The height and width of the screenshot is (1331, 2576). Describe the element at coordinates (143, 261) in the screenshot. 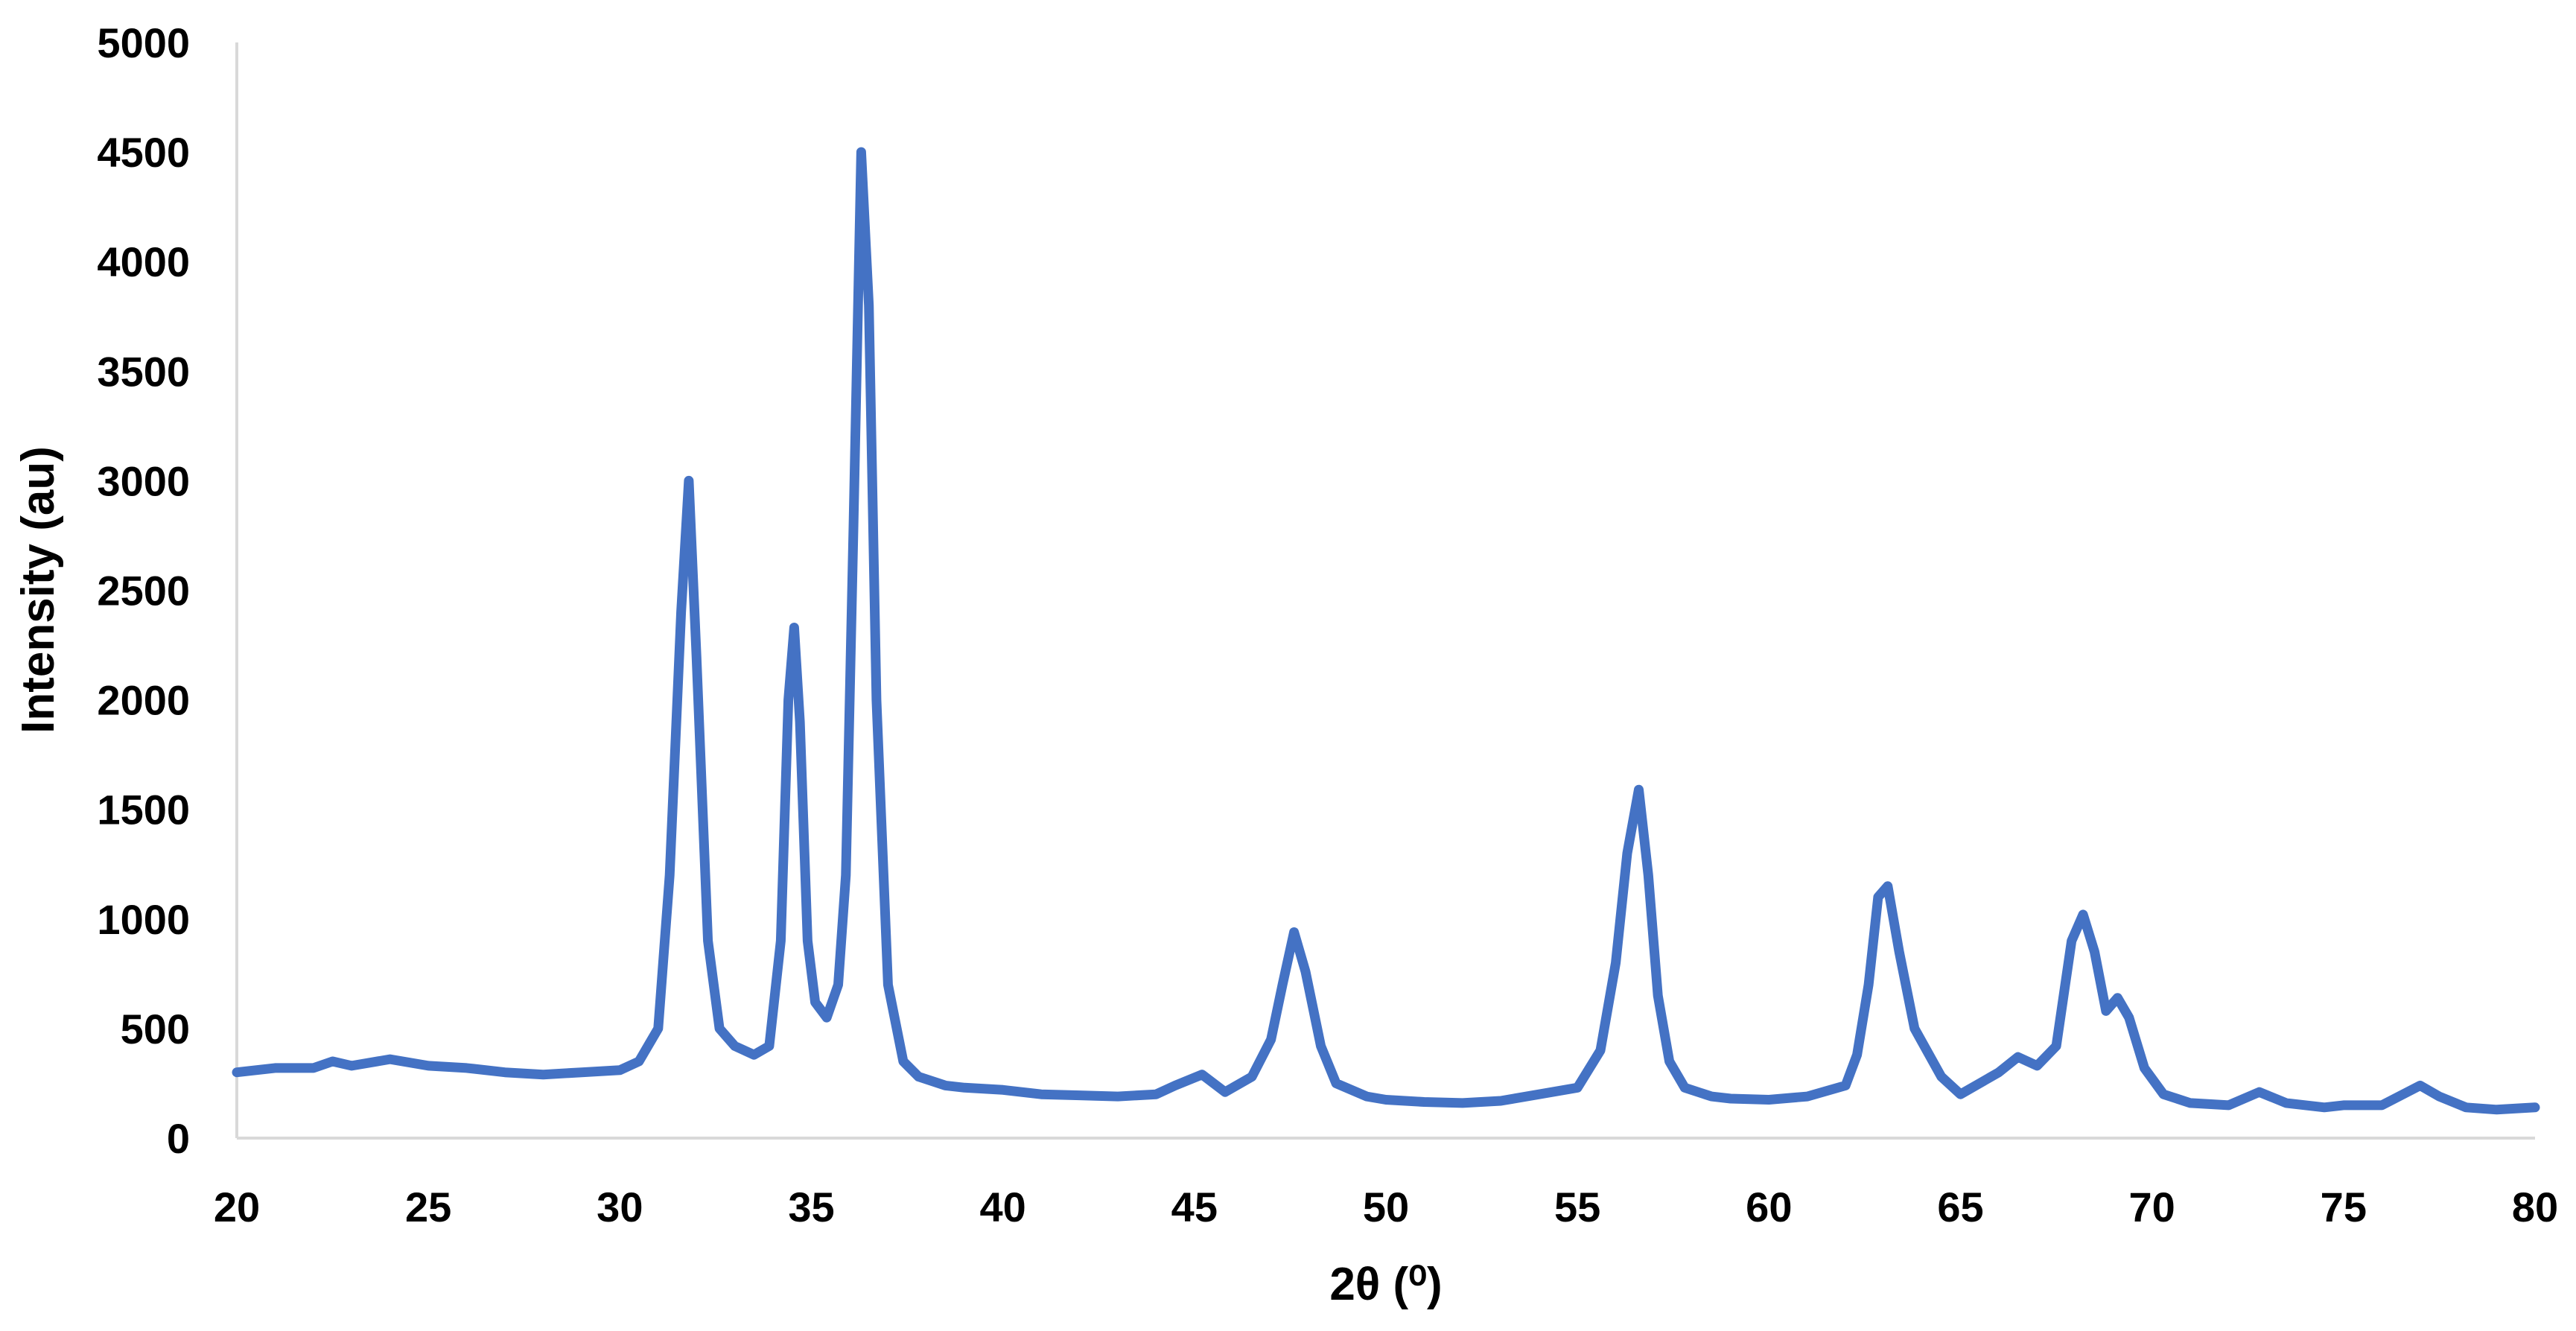

I see `y-tick-label: 4000` at that location.